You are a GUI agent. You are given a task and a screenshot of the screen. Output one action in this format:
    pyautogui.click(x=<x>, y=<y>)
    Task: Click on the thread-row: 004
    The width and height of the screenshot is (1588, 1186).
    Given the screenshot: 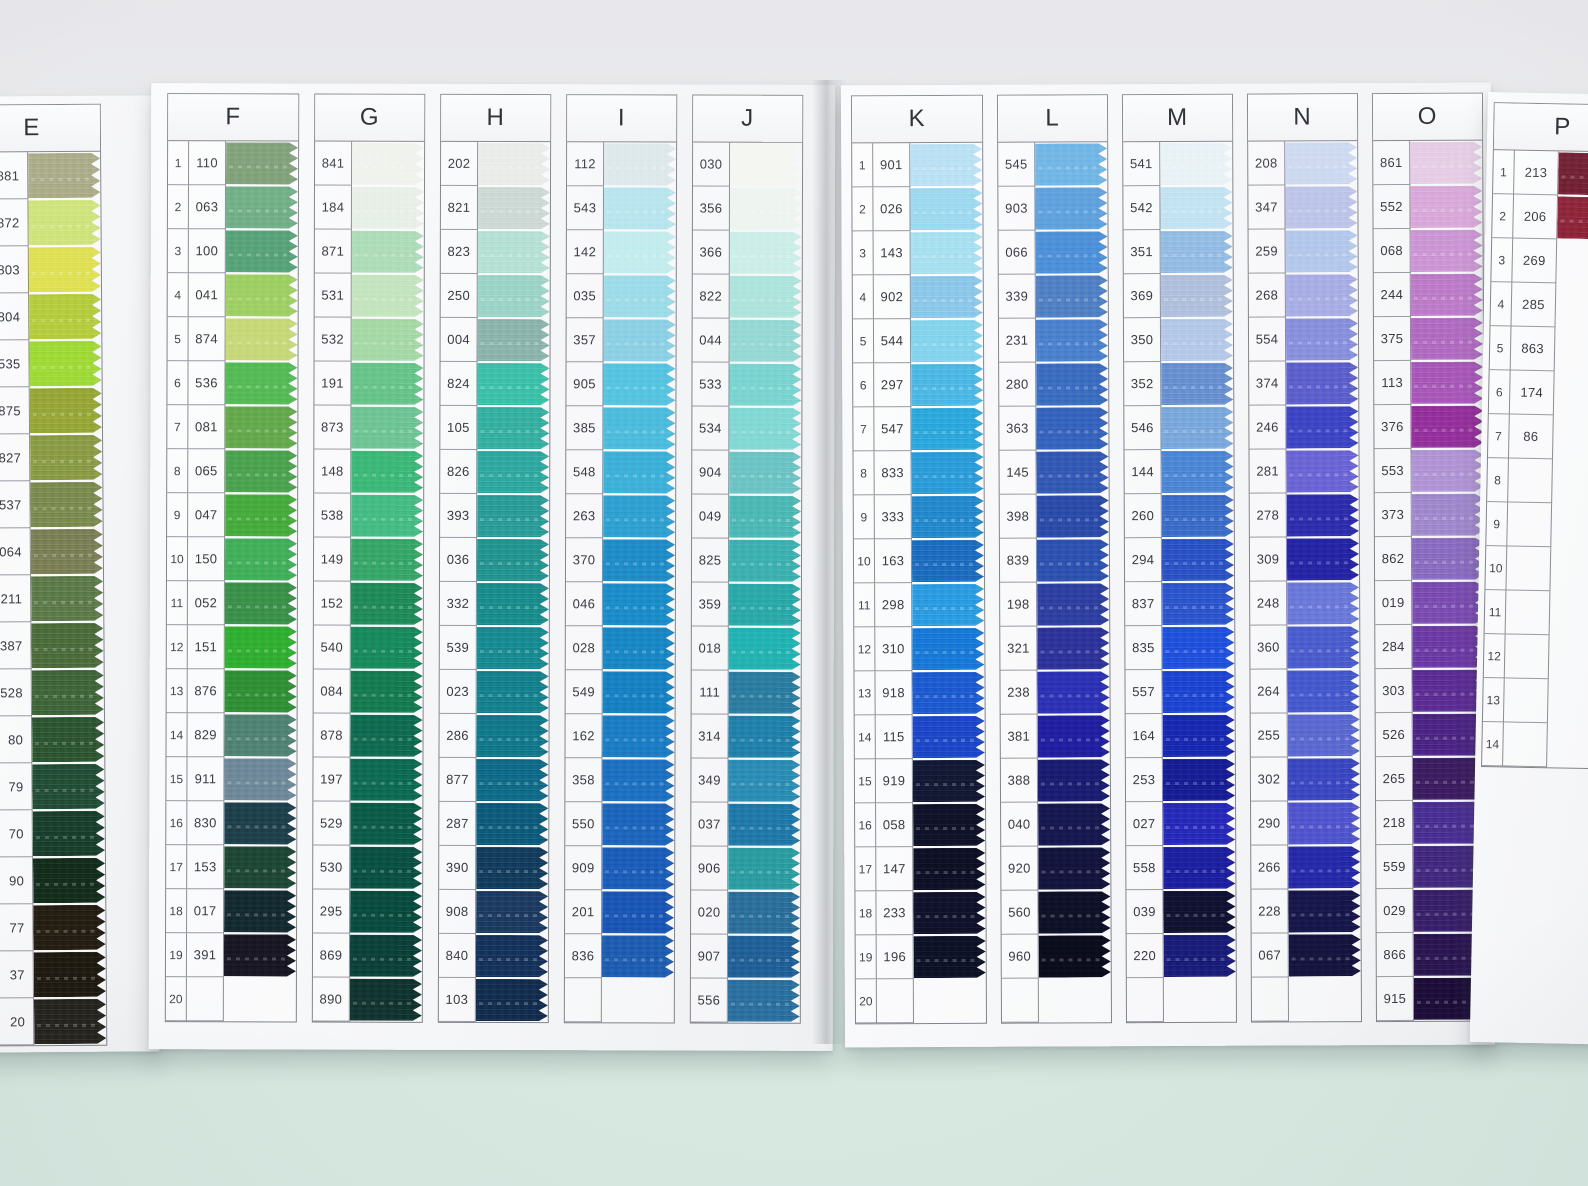 What is the action you would take?
    pyautogui.click(x=495, y=339)
    